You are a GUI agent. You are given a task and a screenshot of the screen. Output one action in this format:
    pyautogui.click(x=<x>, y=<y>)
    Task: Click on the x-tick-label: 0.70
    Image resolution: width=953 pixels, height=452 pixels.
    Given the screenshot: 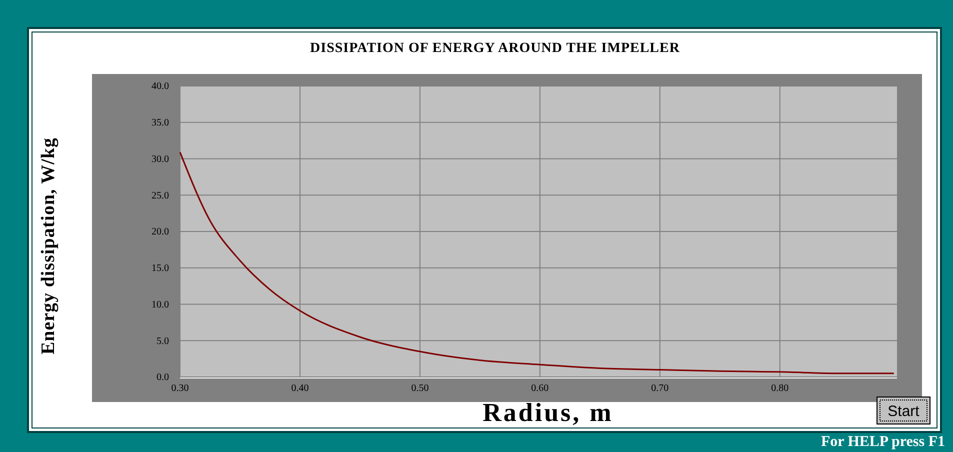 What is the action you would take?
    pyautogui.click(x=660, y=388)
    